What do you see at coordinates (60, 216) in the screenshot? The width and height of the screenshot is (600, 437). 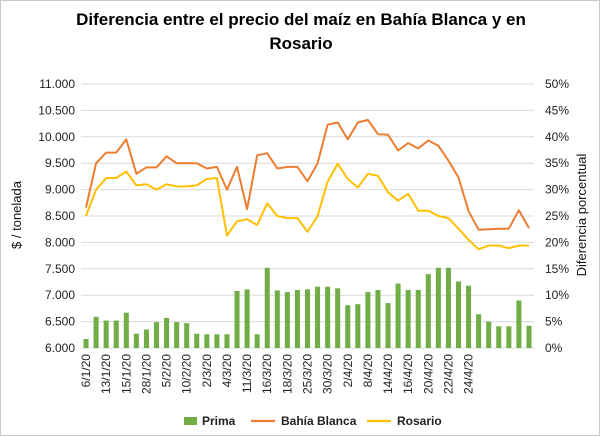 I see `y-left-tick-label: 8.500` at bounding box center [60, 216].